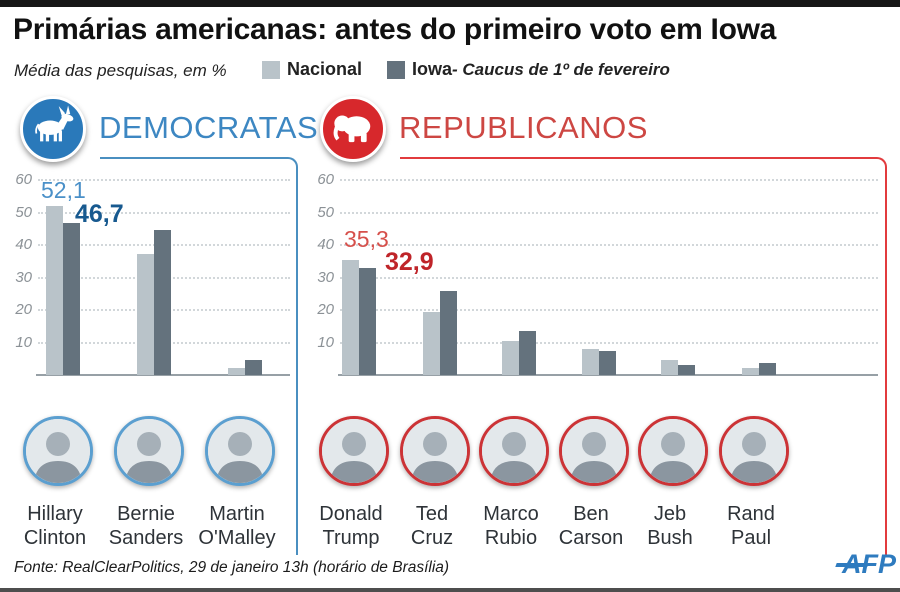  Describe the element at coordinates (366, 239) in the screenshot. I see `value-label: 35,3` at that location.